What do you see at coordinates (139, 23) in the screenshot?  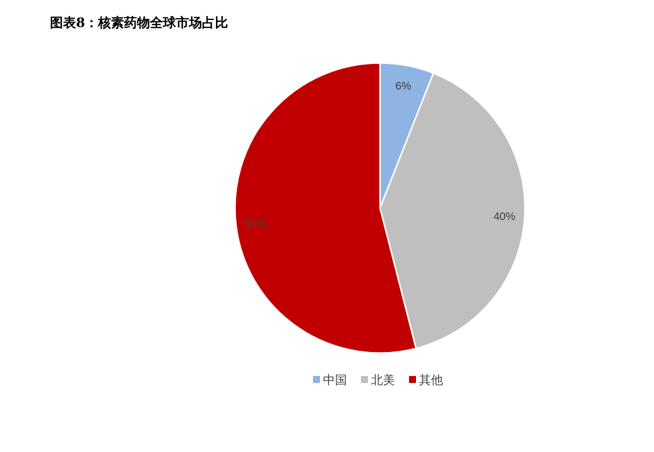 I see `chart-title: 图表8：核素药物全球市场占比` at bounding box center [139, 23].